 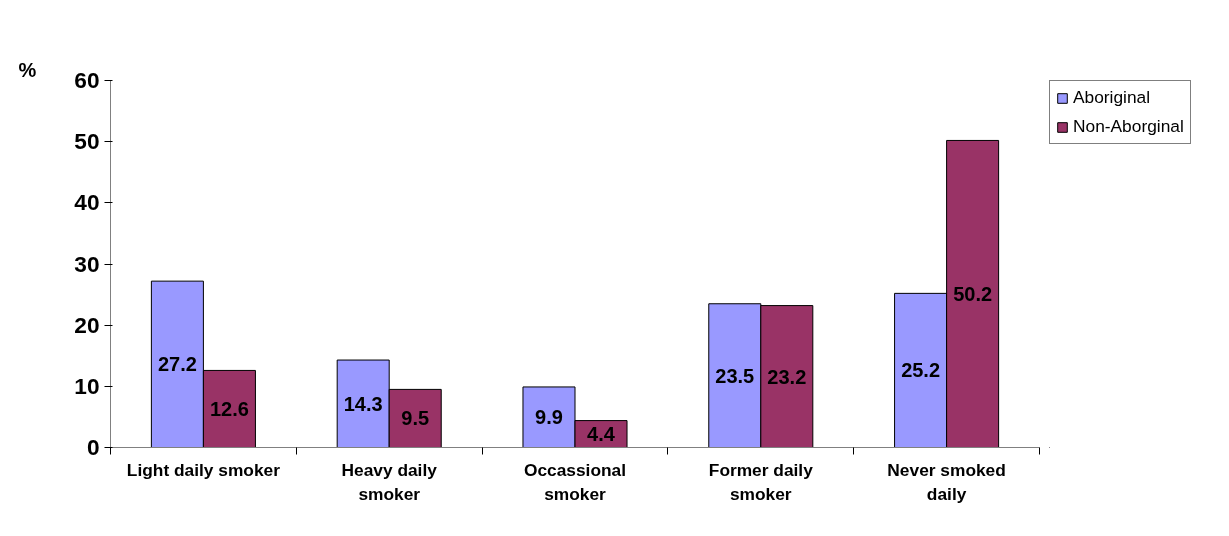 I want to click on data-label: 23.2, so click(x=787, y=376).